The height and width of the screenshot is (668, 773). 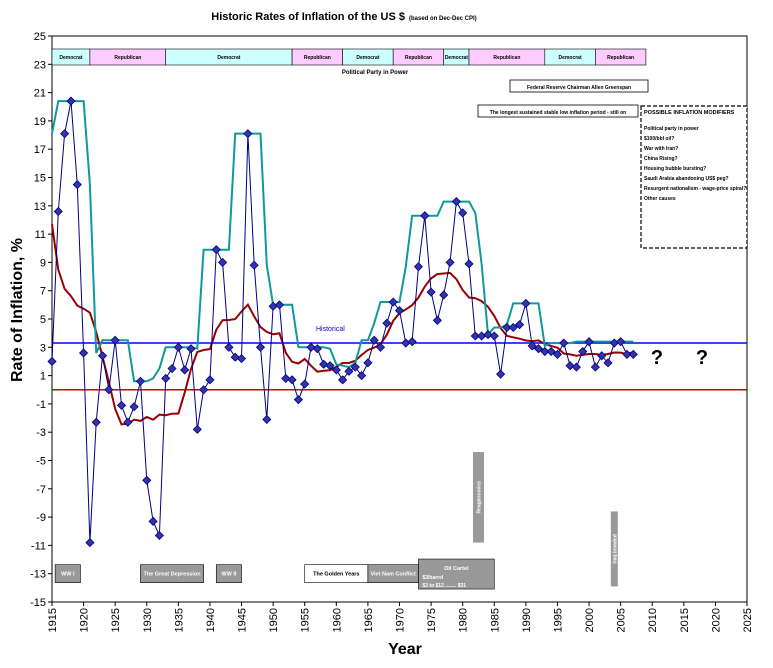 I want to click on x-tick-label-1990: 1990, so click(x=527, y=620).